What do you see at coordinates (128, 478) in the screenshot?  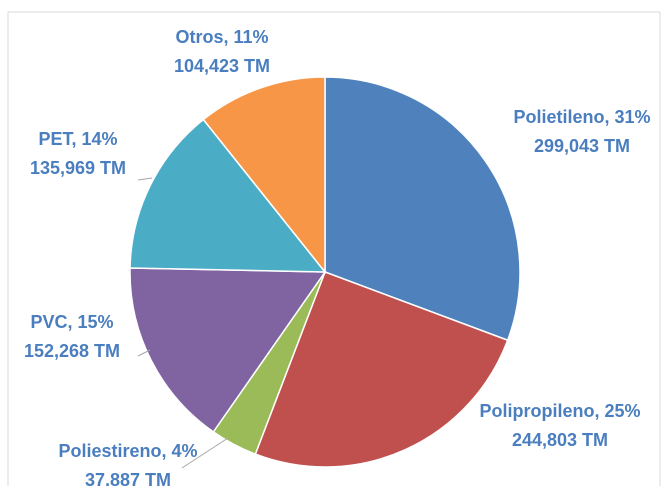 I see `value-label: 37,887 TM` at bounding box center [128, 478].